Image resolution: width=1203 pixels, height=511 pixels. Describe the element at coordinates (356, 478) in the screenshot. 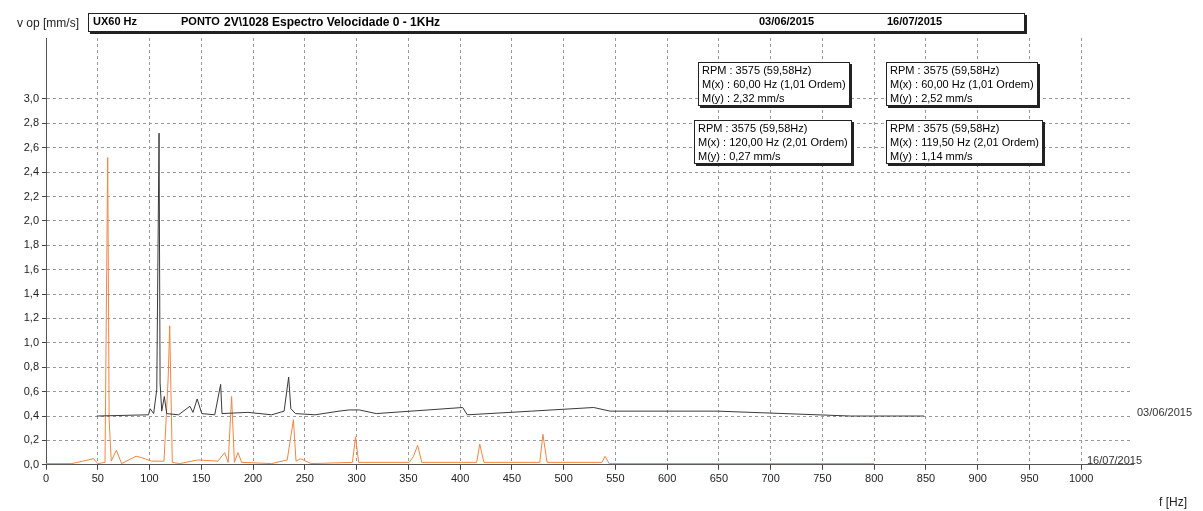

I see `x-tick-label: 300` at that location.